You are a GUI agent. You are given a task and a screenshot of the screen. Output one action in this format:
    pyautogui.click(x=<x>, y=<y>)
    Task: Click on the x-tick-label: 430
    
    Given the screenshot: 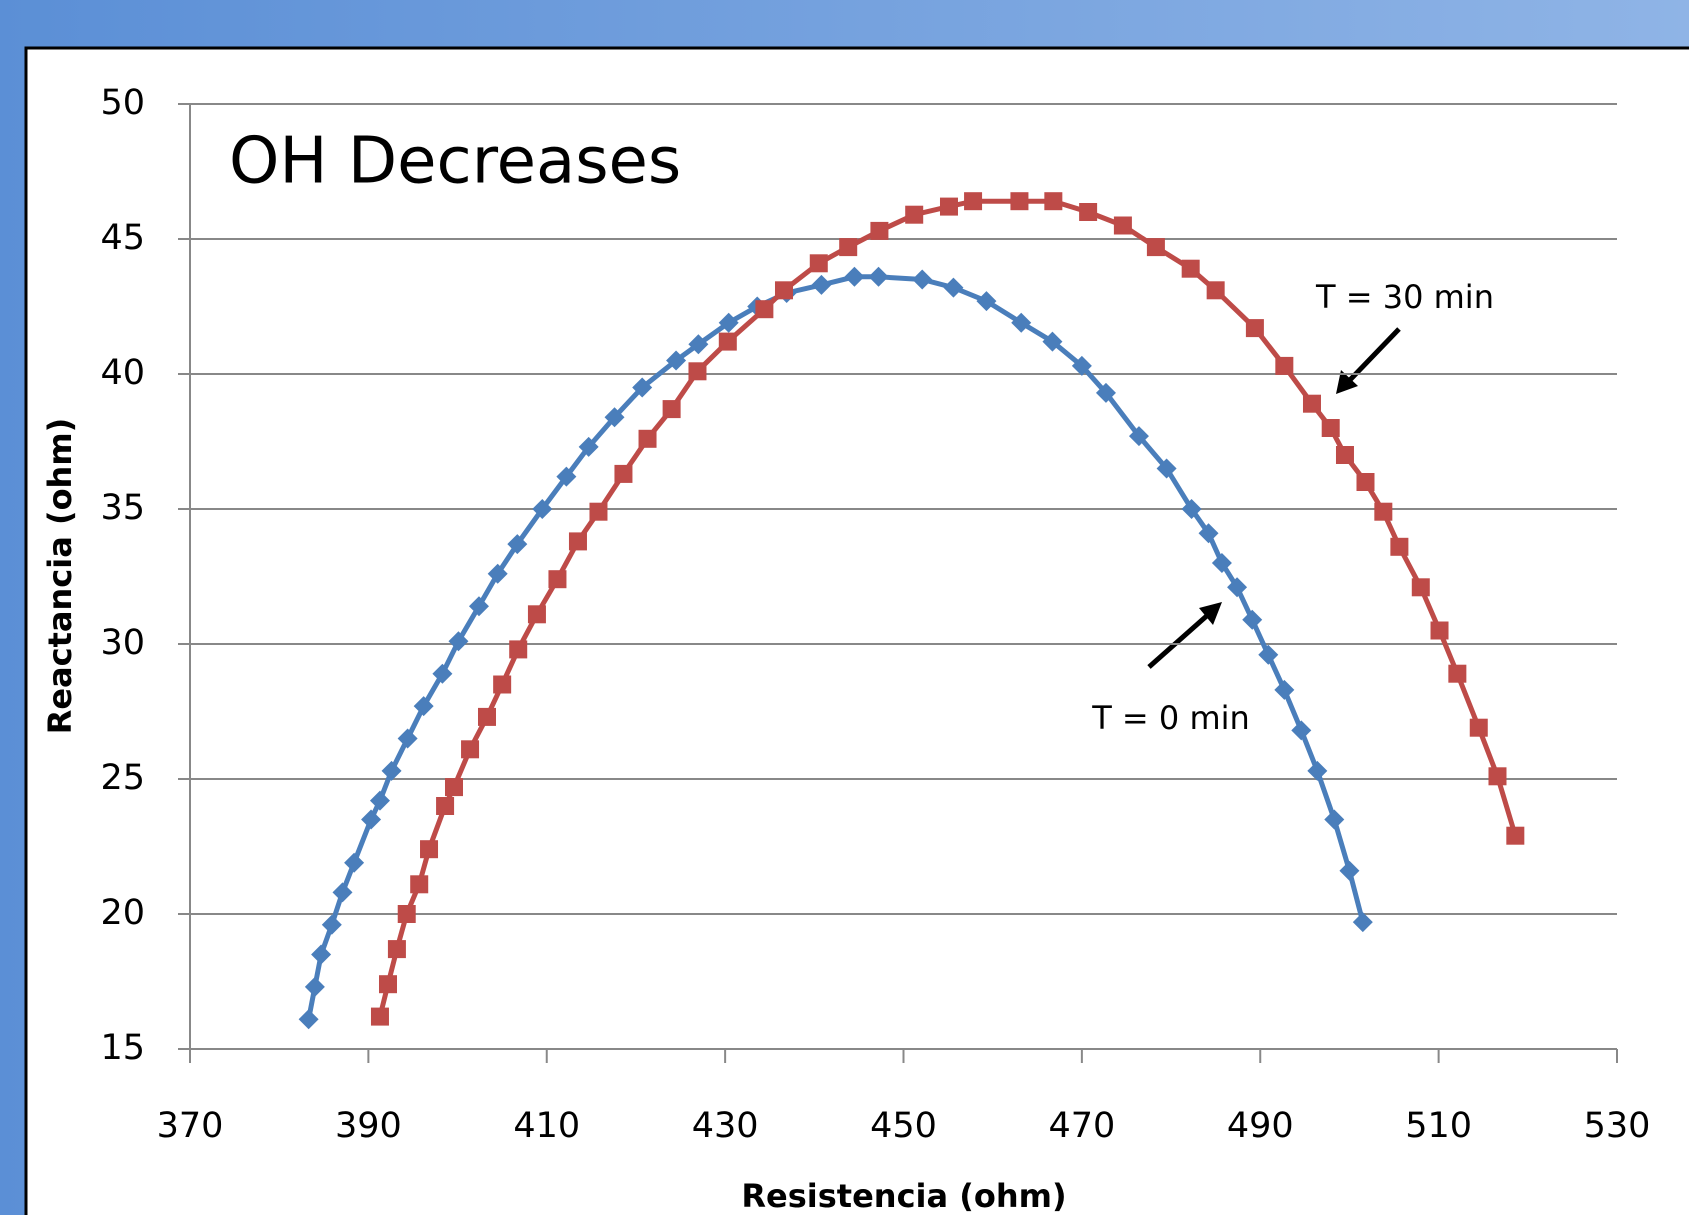 What is the action you would take?
    pyautogui.click(x=725, y=1126)
    